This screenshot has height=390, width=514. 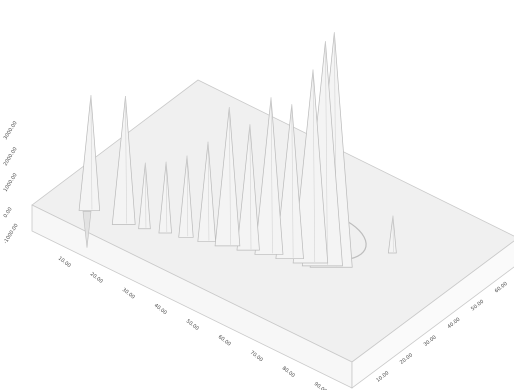 I want to click on surface-dip, so click(x=87, y=229).